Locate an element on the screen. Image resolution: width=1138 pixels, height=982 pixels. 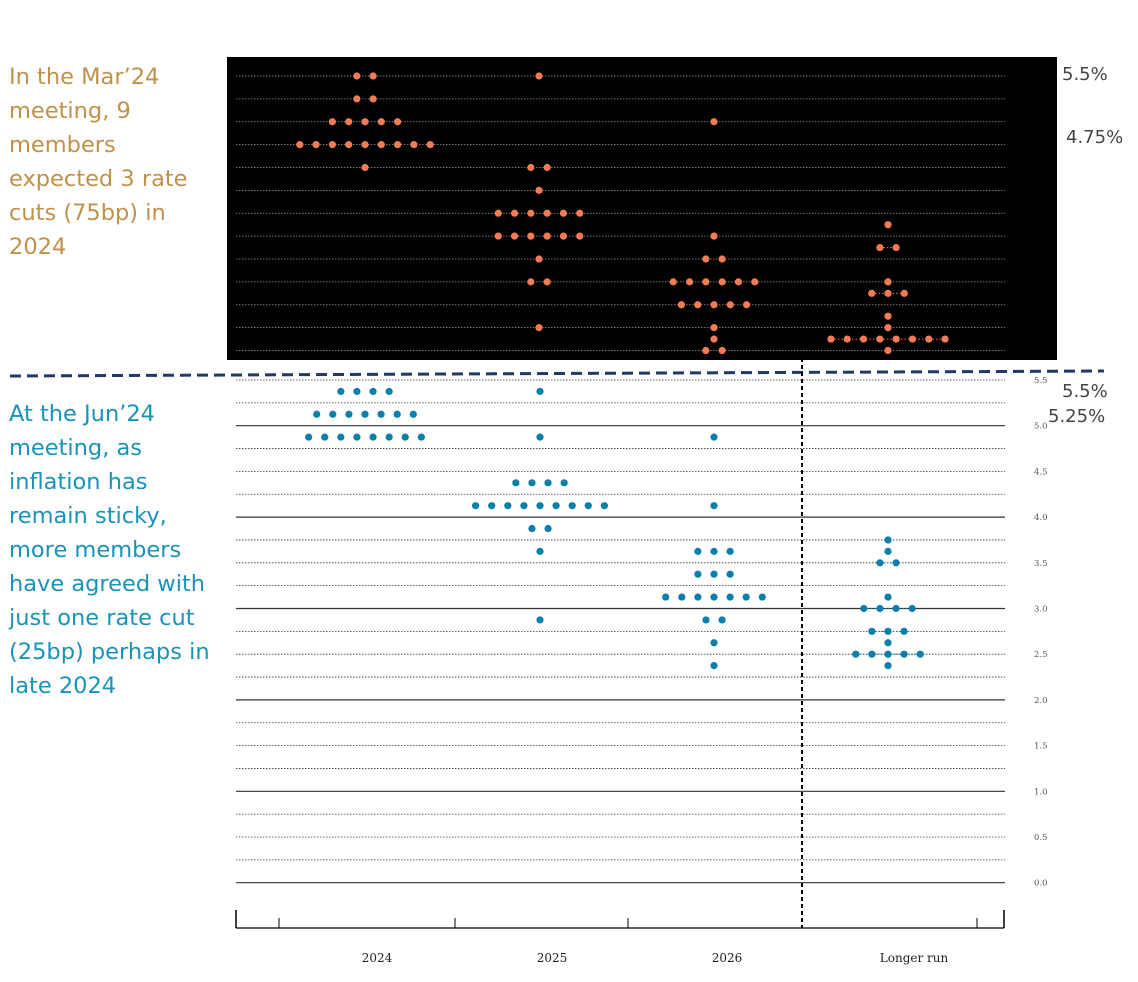
y-tick-label: 5.5 is located at coordinates (1041, 381).